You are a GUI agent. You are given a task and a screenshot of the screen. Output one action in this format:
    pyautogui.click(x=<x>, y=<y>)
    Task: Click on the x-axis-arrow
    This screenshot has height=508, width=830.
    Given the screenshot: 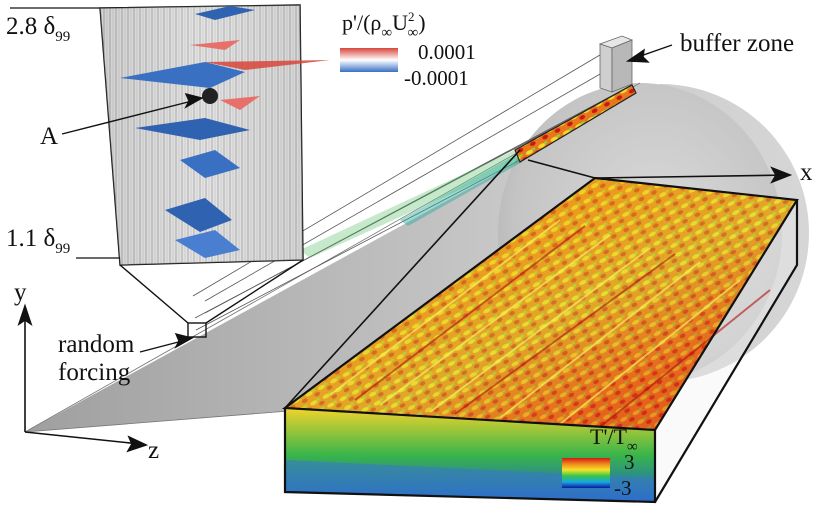 What is the action you would take?
    pyautogui.click(x=693, y=175)
    